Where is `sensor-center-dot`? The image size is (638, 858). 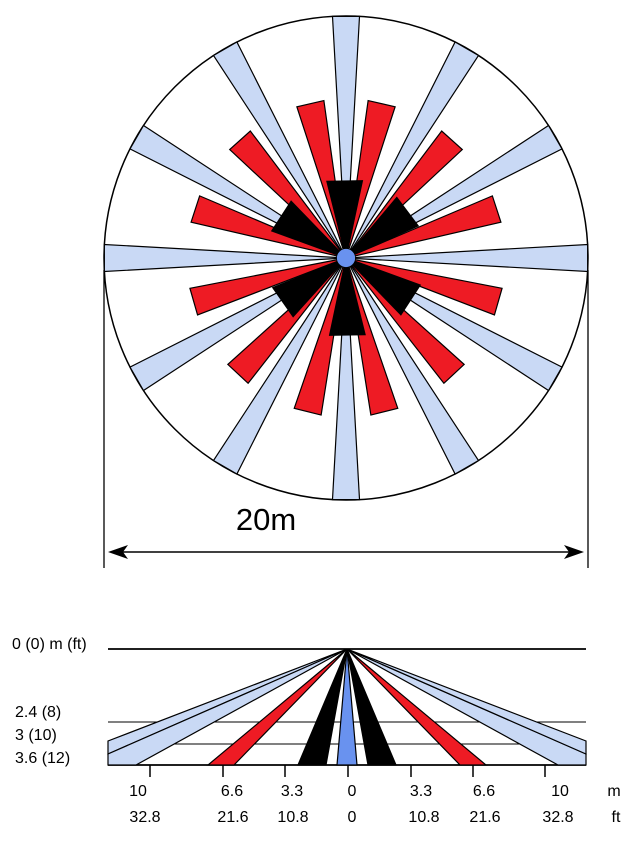
sensor-center-dot is located at coordinates (346, 258).